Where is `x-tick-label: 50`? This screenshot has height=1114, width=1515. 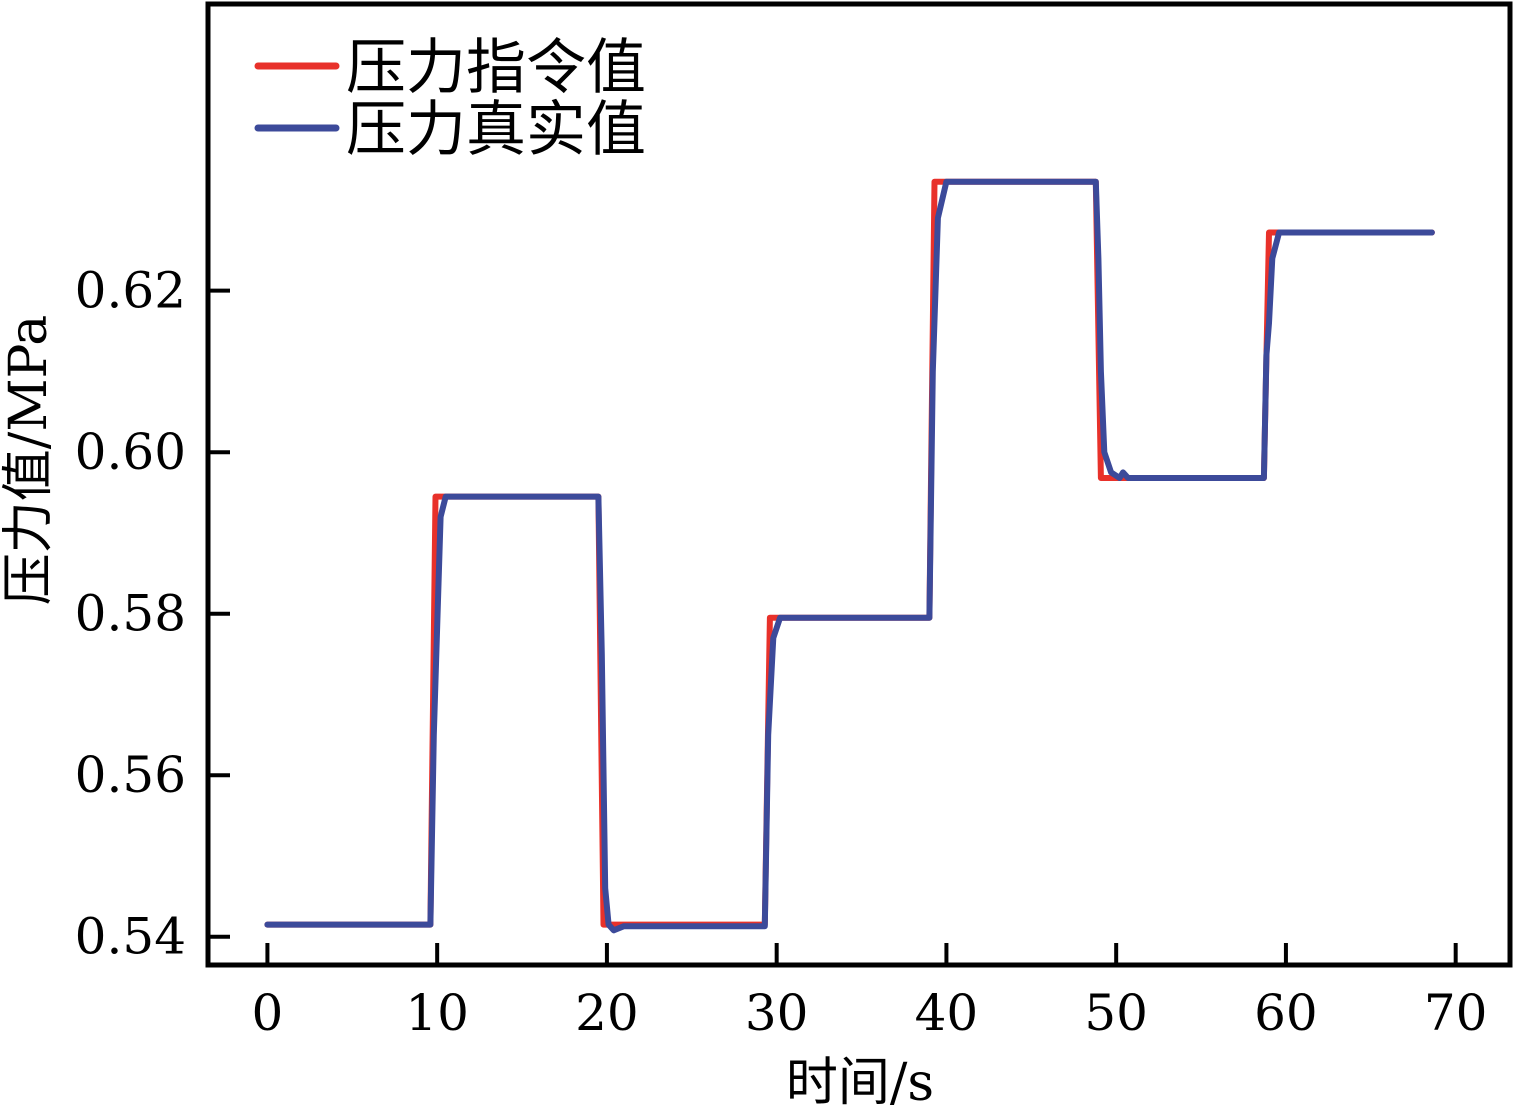
x-tick-label: 50 is located at coordinates (1116, 1013).